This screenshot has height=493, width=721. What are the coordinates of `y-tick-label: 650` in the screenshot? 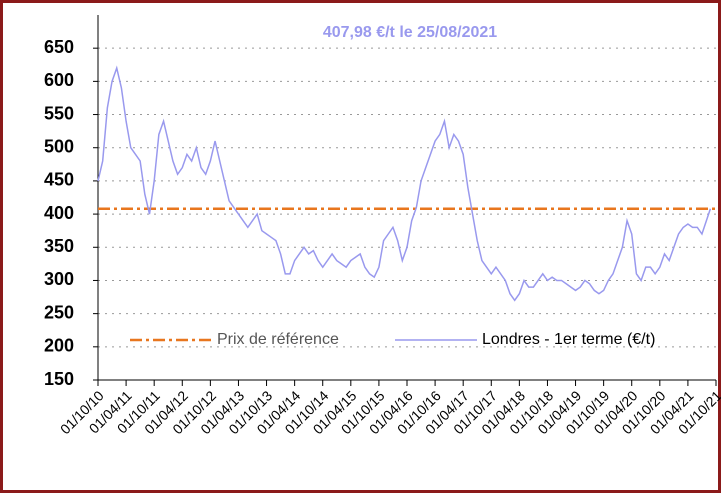 It's located at (59, 47).